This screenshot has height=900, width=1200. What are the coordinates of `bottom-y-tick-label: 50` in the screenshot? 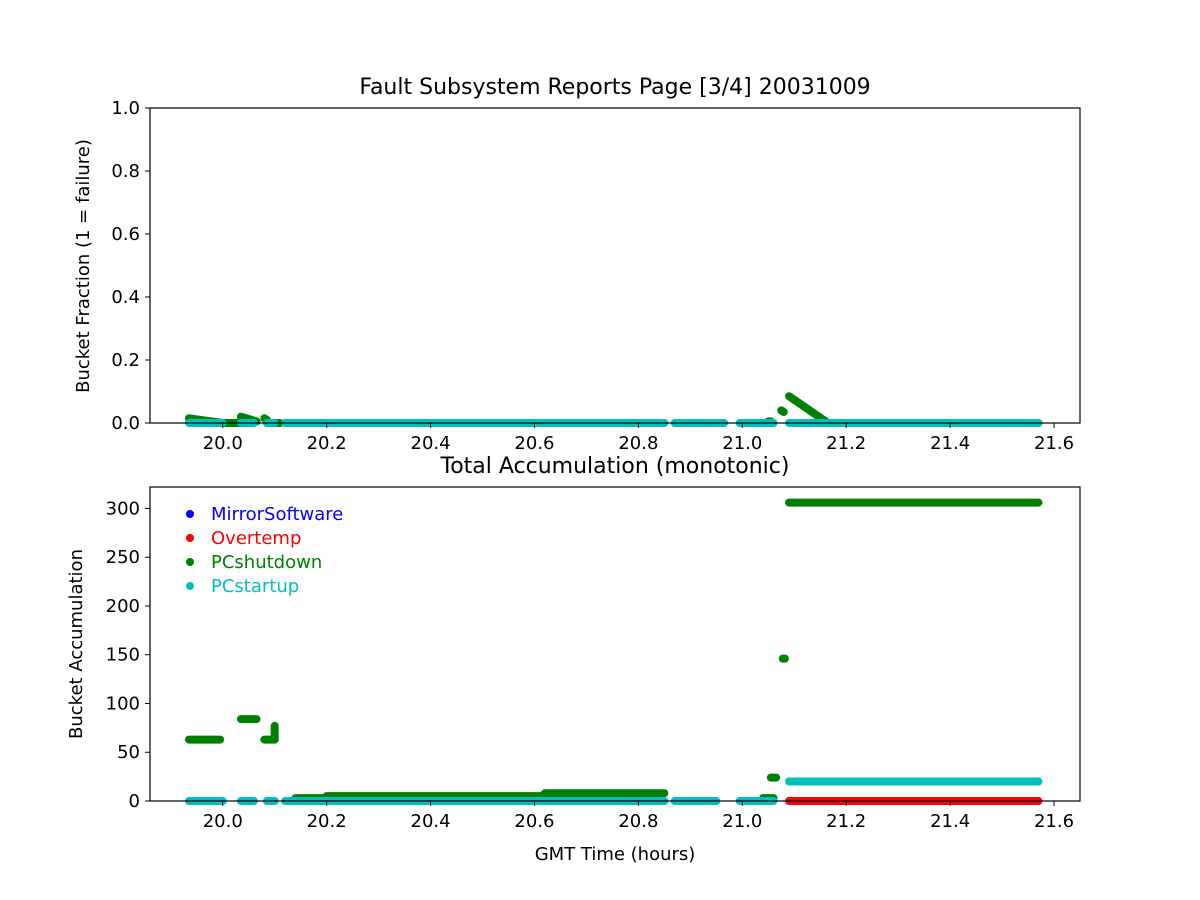 It's located at (128, 752).